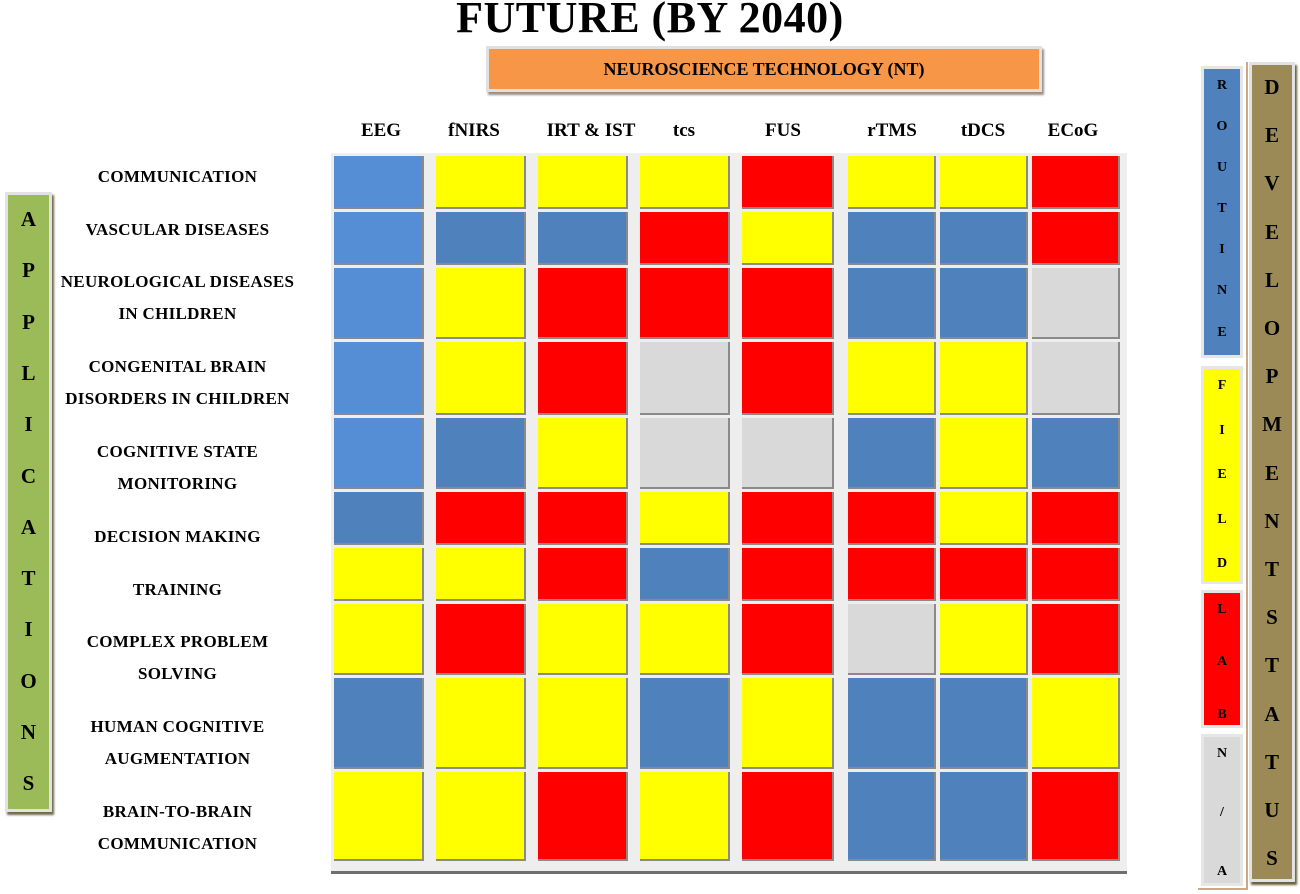 The height and width of the screenshot is (894, 1300). I want to click on row-label: COMMUNICATION, so click(177, 177).